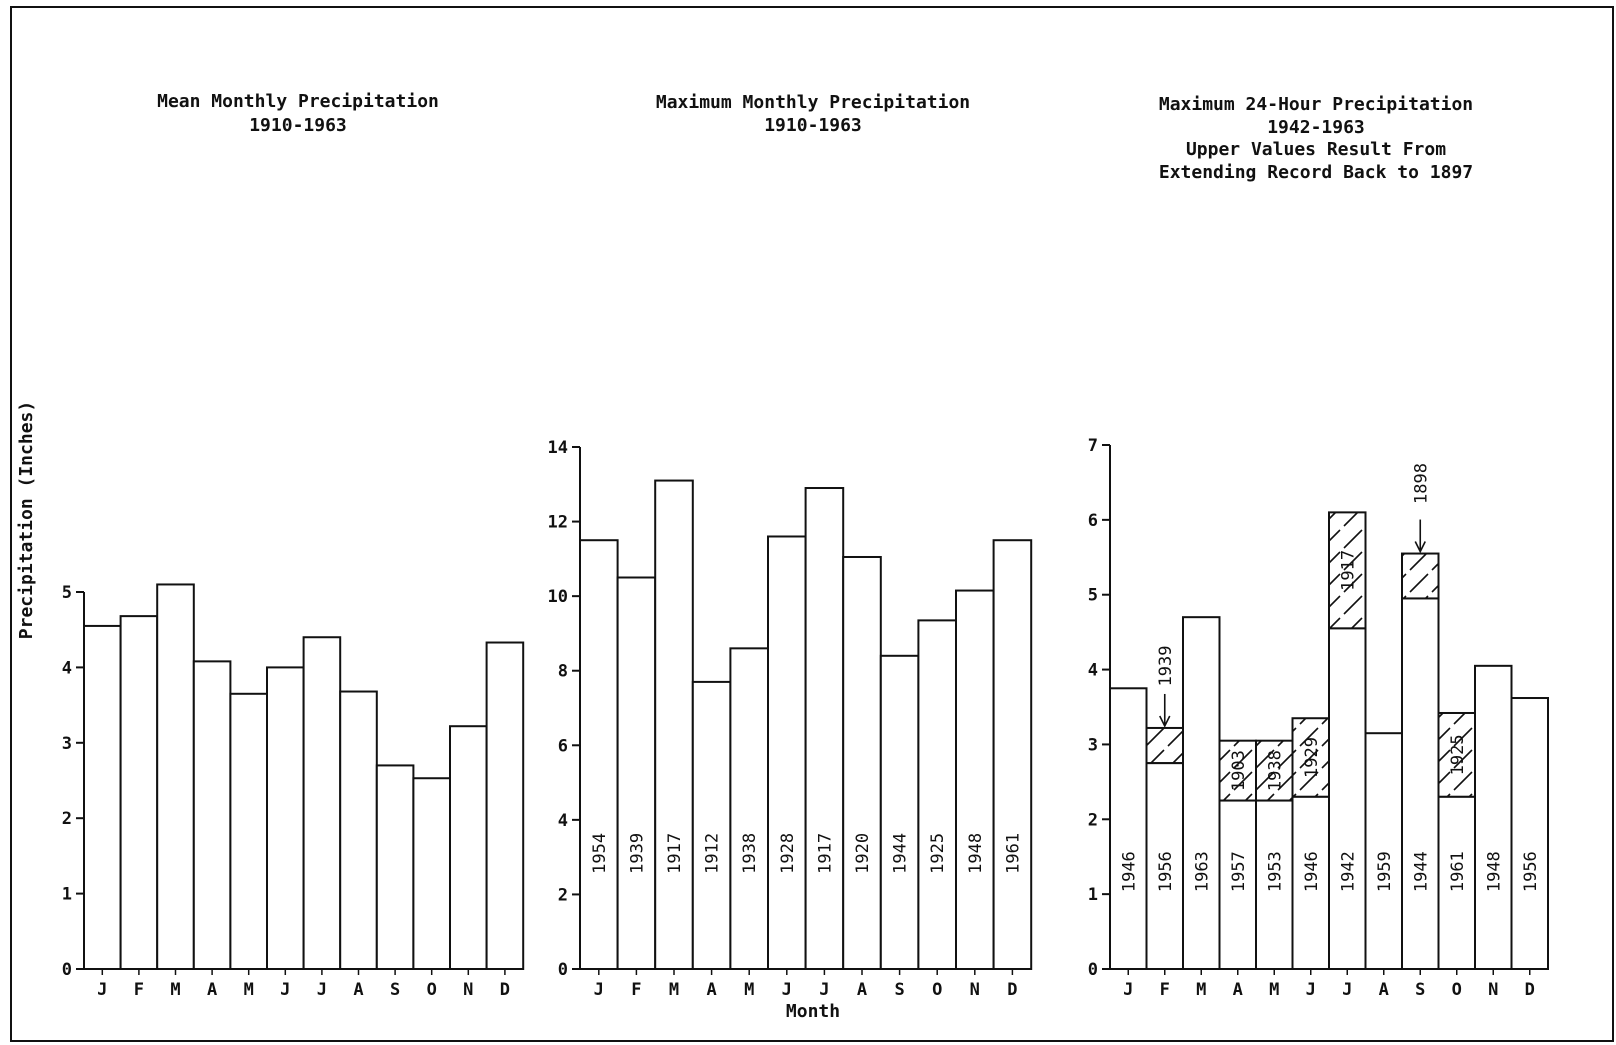 The height and width of the screenshot is (1045, 1616). Describe the element at coordinates (558, 448) in the screenshot. I see `y-tick-label: 14` at that location.